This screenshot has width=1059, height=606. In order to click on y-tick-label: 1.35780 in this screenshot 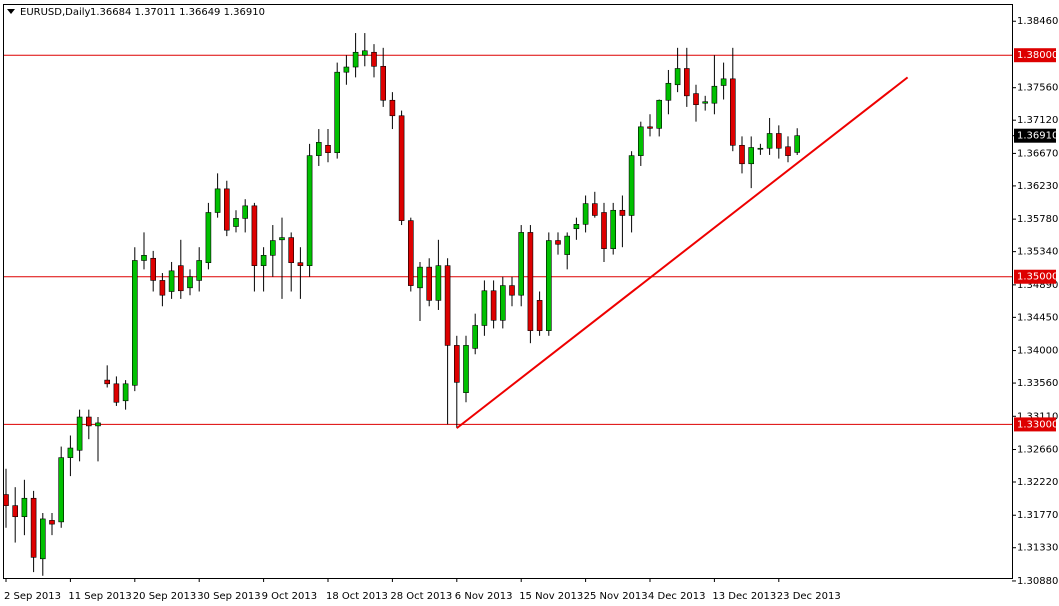, I will do `click(1037, 219)`.